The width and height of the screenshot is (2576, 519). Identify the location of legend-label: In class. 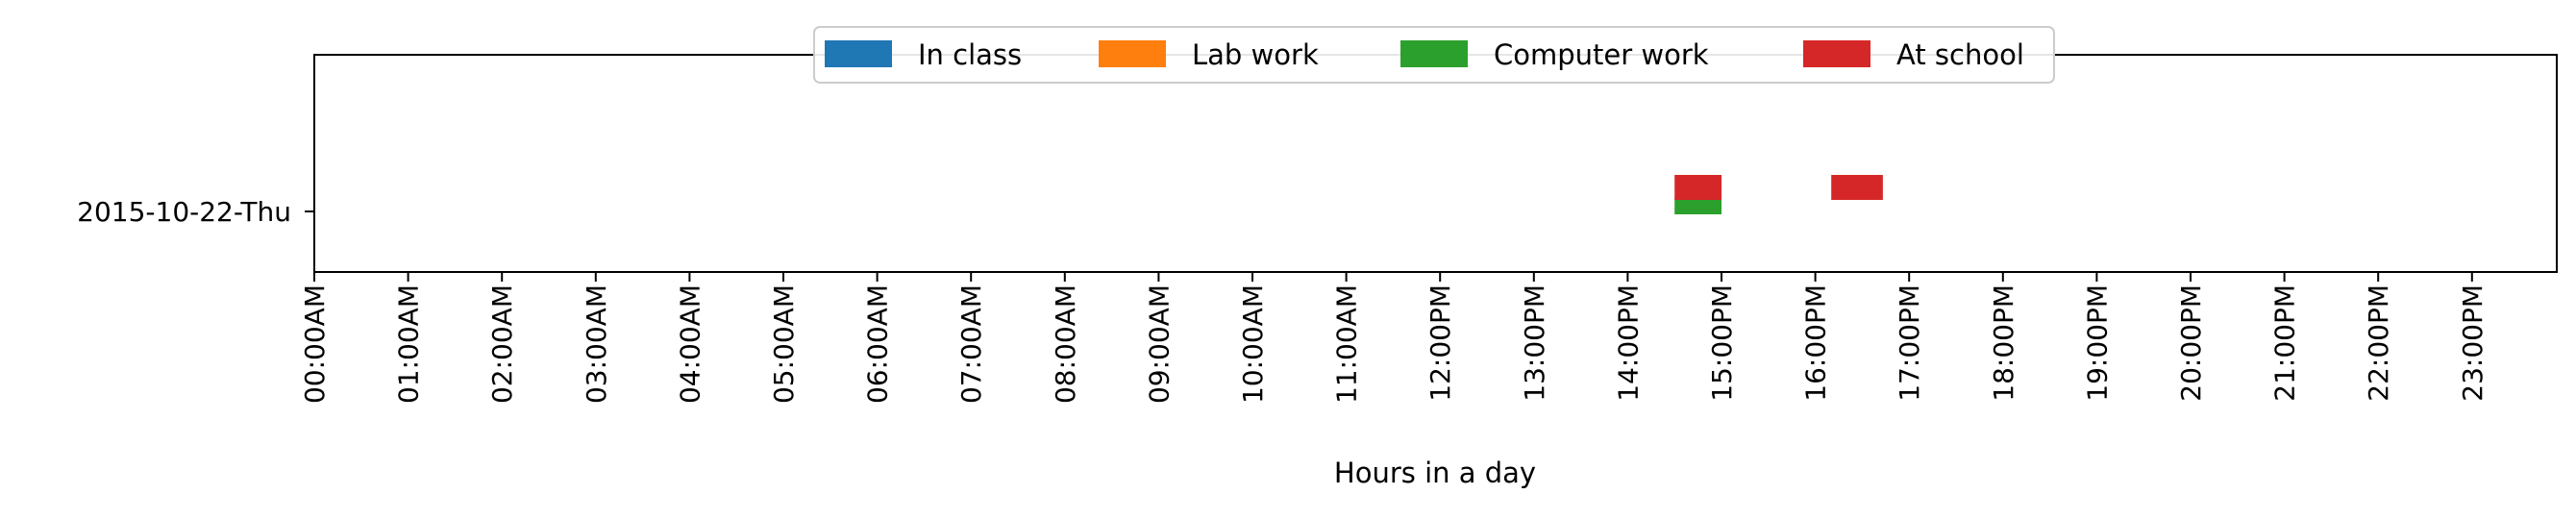
(970, 54).